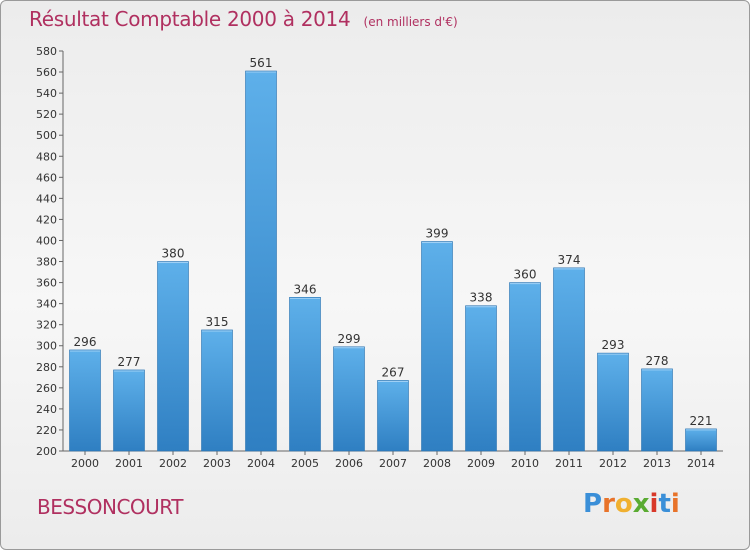  Describe the element at coordinates (393, 372) in the screenshot. I see `data-label: 267` at that location.